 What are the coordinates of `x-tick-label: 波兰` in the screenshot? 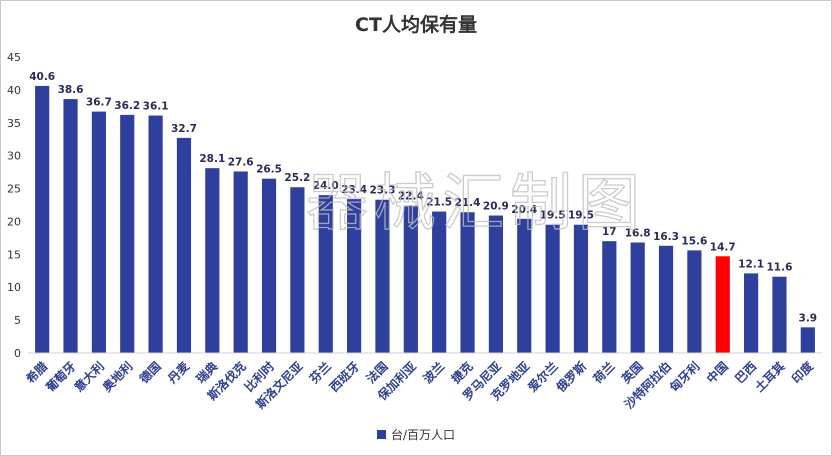 It's located at (434, 373).